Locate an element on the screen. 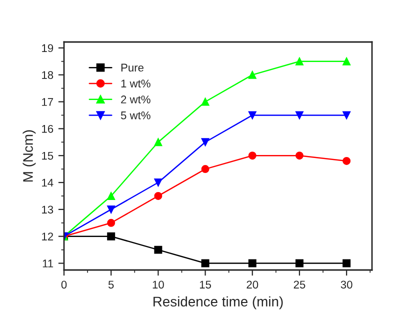 This screenshot has width=411, height=329. x-tick-label: 0 is located at coordinates (64, 284).